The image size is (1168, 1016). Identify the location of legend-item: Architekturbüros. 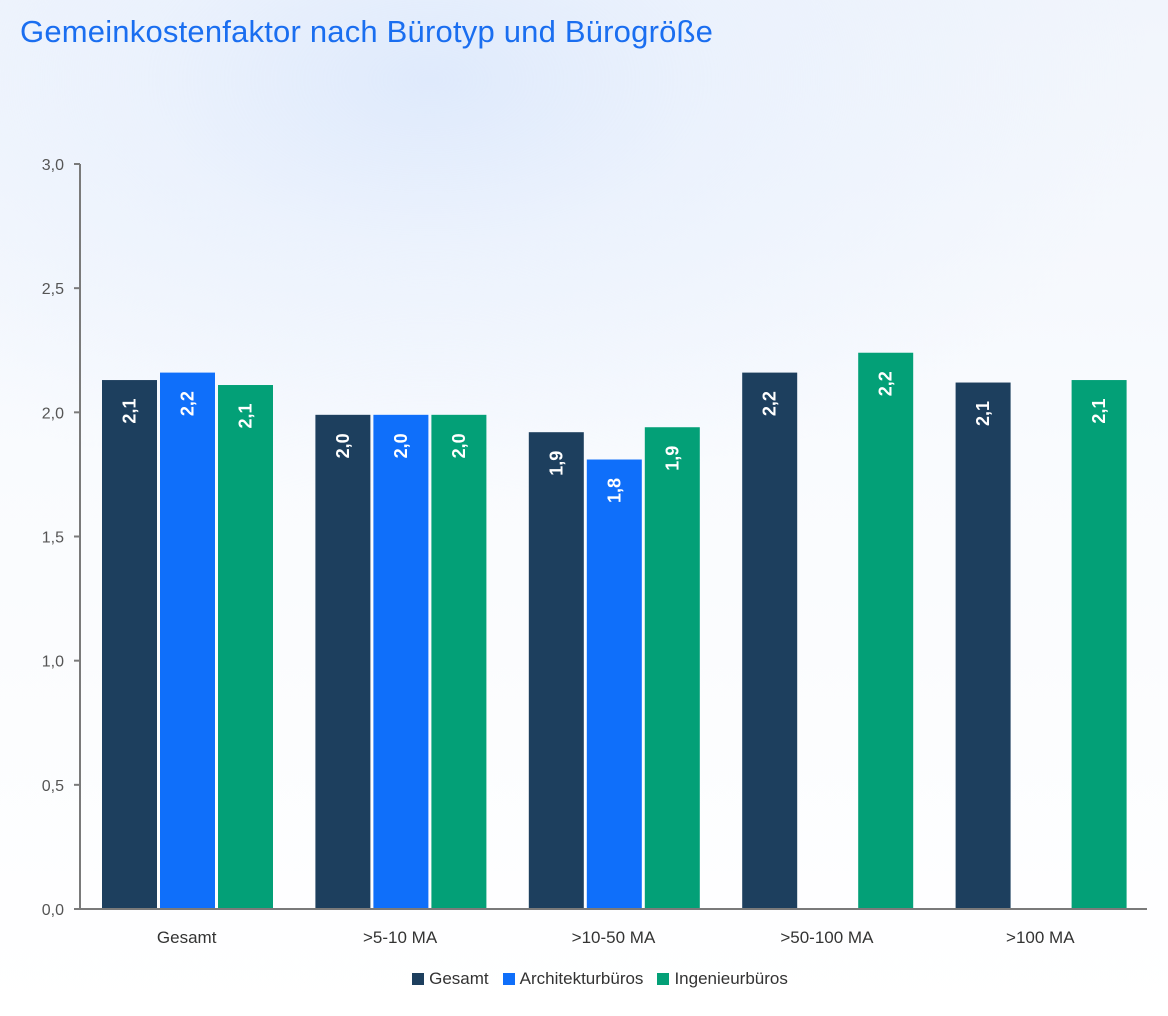
(573, 979).